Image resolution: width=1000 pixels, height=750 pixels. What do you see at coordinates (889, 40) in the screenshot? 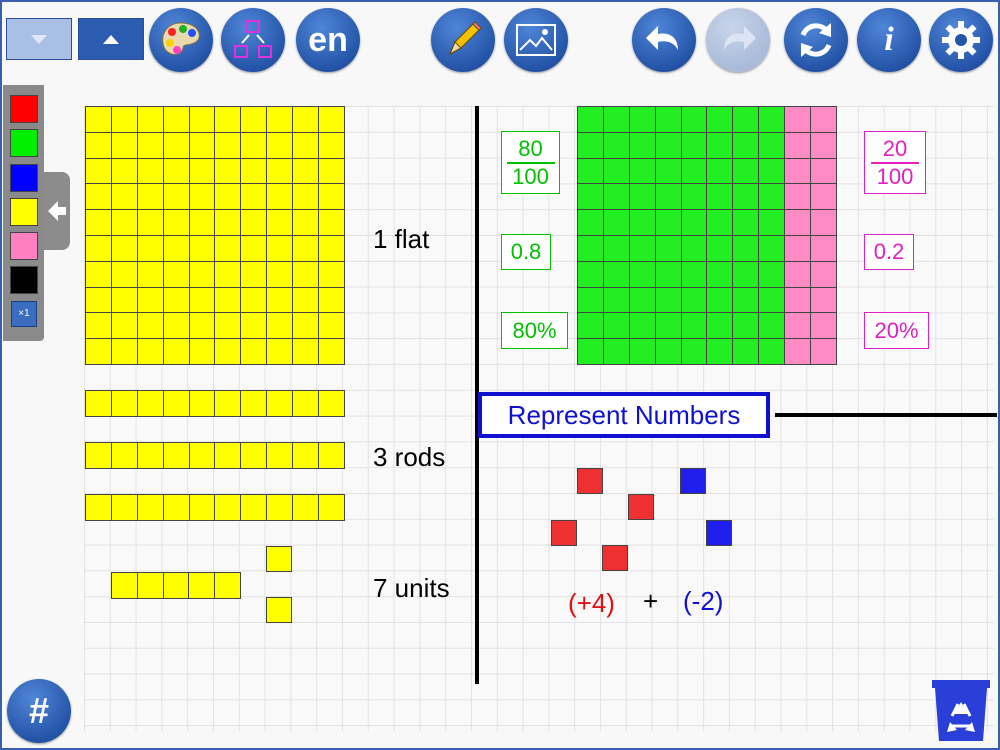
I see `info-button: i` at bounding box center [889, 40].